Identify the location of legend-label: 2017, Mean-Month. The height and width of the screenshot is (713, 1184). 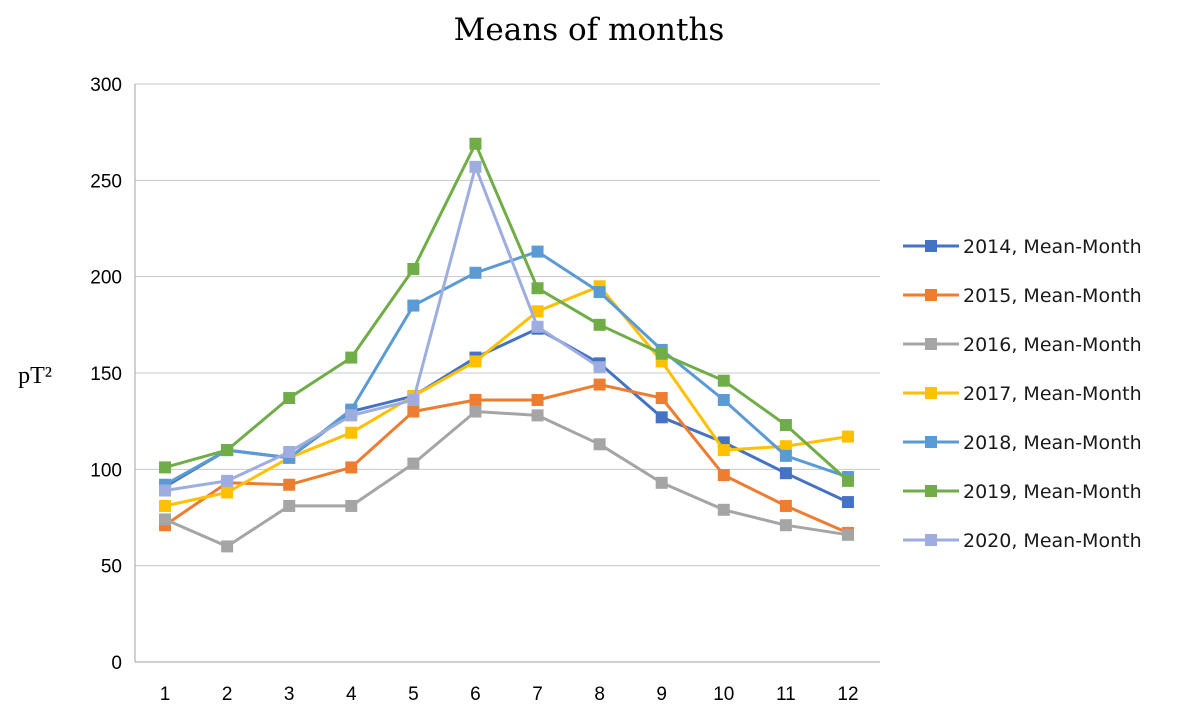
(1052, 394).